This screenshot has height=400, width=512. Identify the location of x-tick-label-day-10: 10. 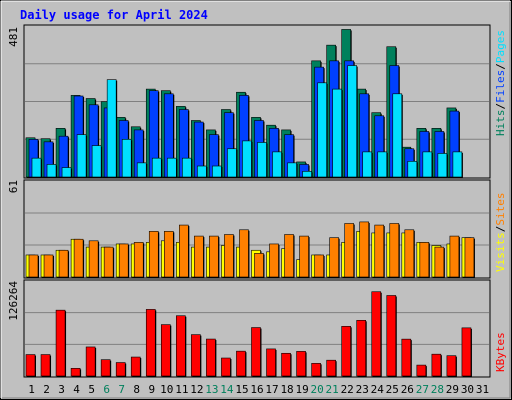
(166, 389).